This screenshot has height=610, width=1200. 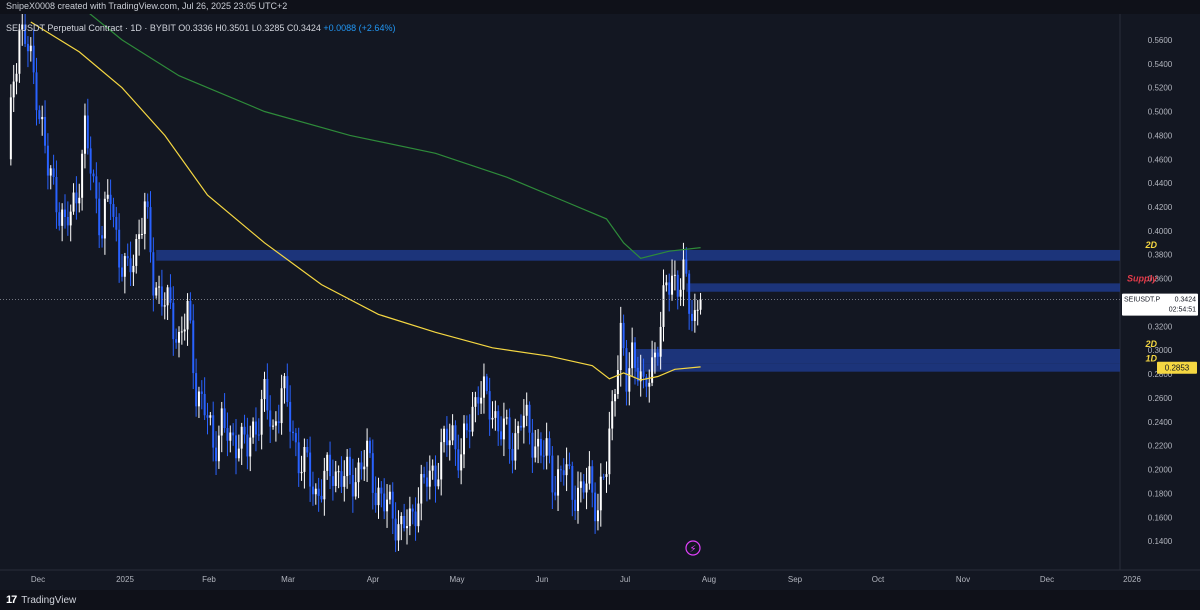 I want to click on y-tick-label: 0.5400, so click(x=1160, y=64).